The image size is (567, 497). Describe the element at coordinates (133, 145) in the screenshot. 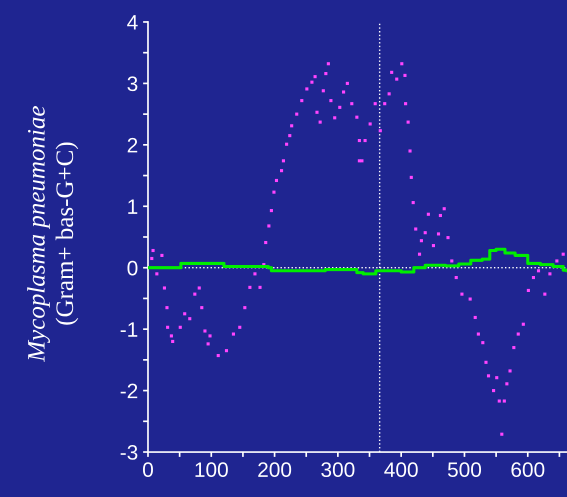

I see `y-tick-label: 2` at that location.